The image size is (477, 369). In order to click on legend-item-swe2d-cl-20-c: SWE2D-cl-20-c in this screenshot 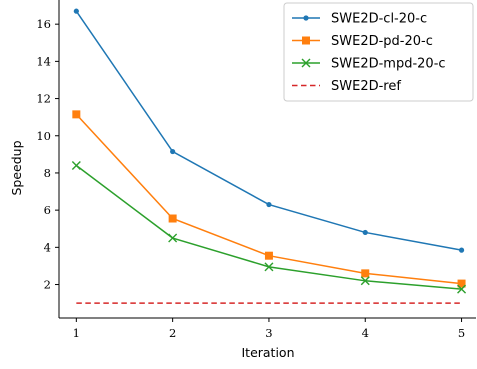, I will do `click(359, 19)`.